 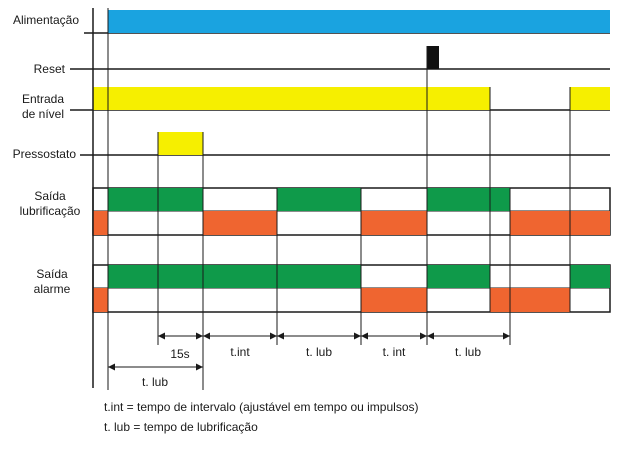 I want to click on note-tlub: t. lub = tempo de lubrificação, so click(x=181, y=427).